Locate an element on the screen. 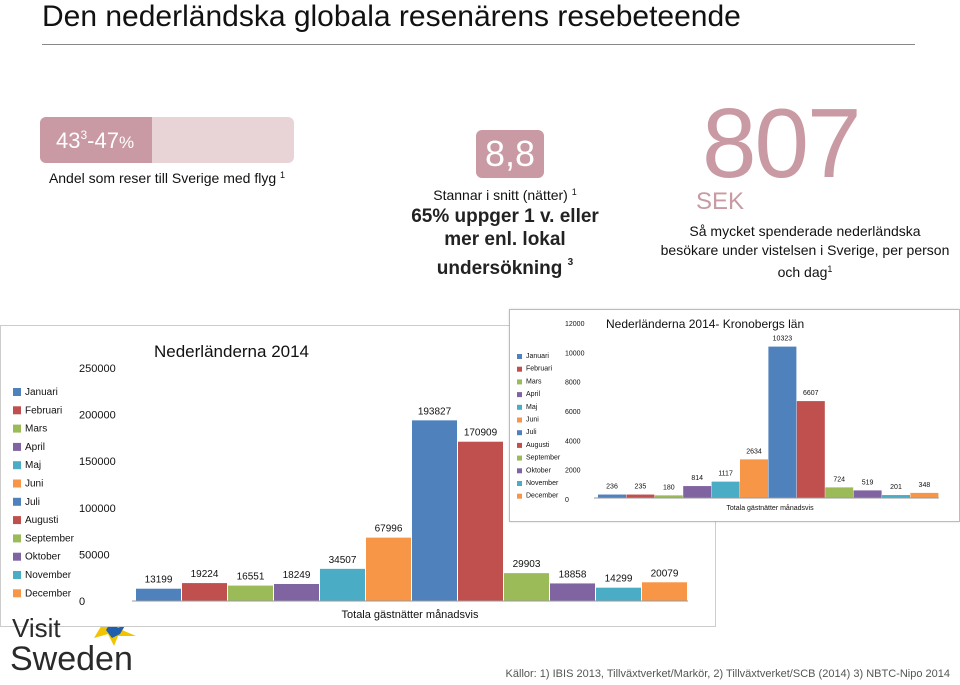  data-label: 6607 is located at coordinates (811, 393).